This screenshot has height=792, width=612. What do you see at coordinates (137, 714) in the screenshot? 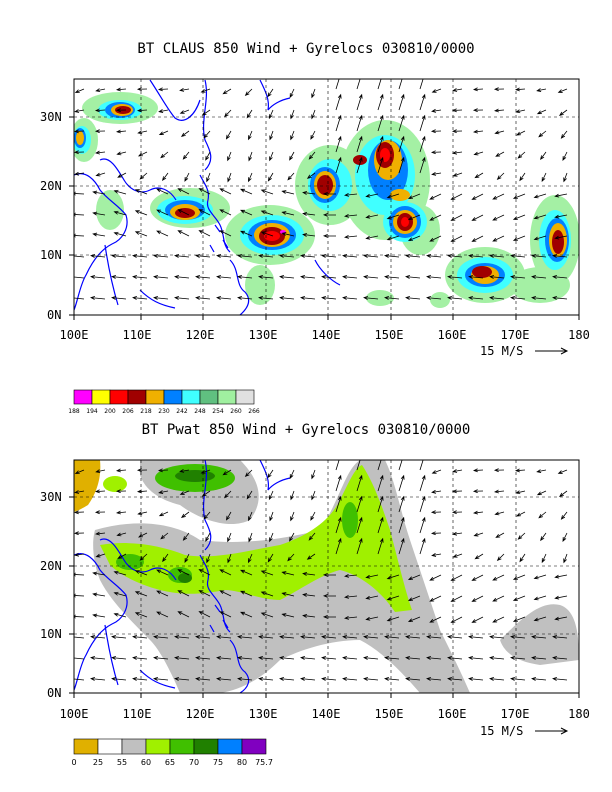
I see `p2-xlabel-110e: 110E` at bounding box center [137, 714].